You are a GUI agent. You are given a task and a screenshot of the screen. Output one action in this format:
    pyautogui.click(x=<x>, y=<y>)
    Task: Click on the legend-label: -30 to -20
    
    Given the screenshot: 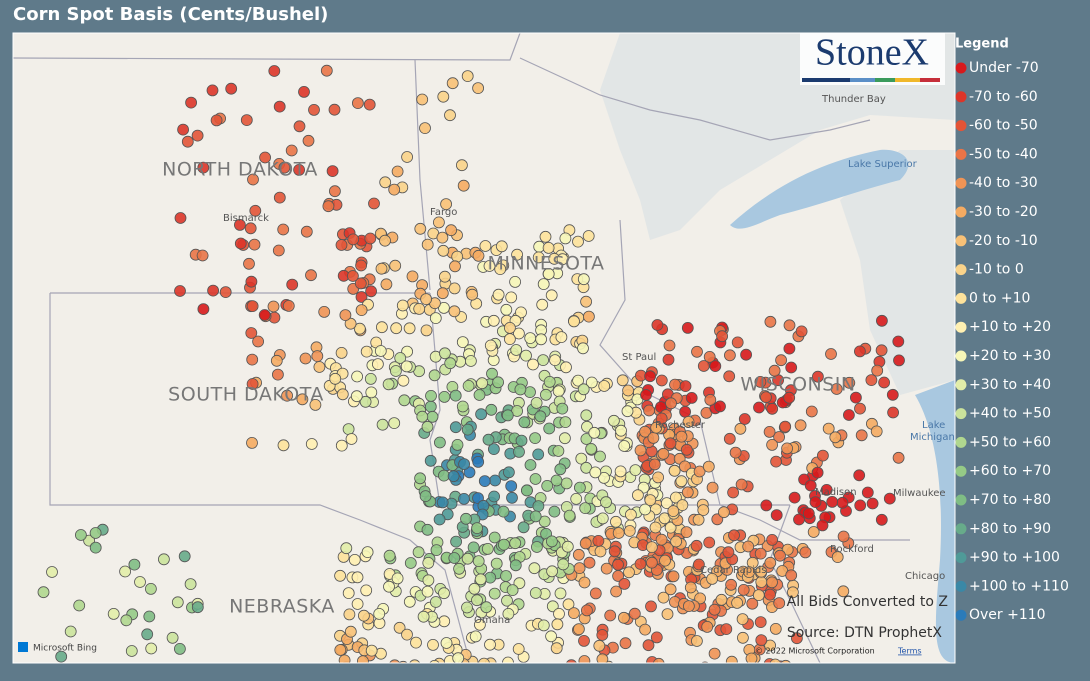 What is the action you would take?
    pyautogui.click(x=1003, y=212)
    